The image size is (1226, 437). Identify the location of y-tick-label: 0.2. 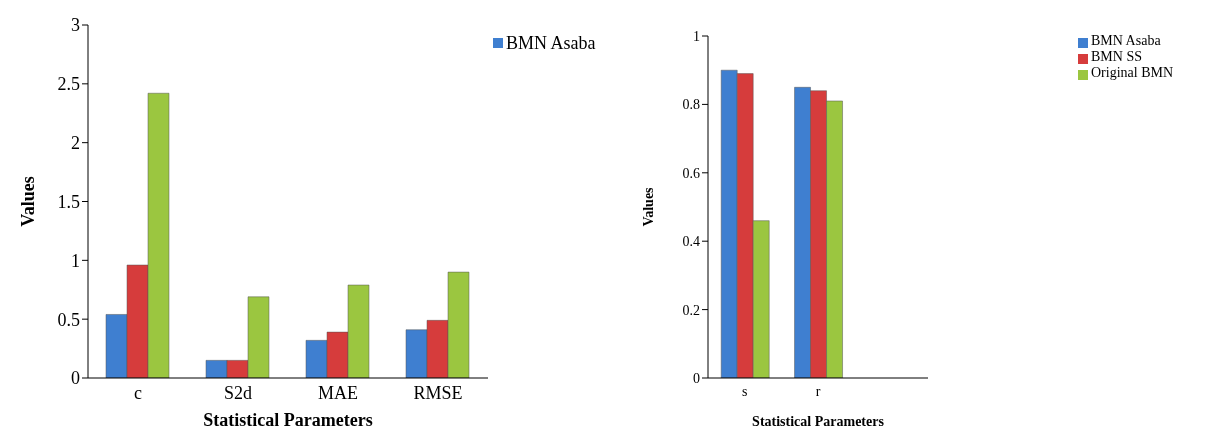
(691, 310).